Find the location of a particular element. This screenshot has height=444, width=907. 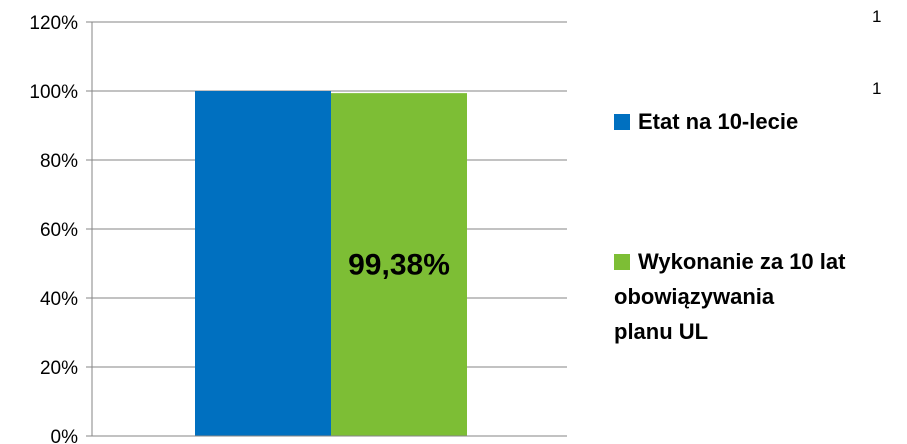

bar-data-label: 99,38% is located at coordinates (399, 265).